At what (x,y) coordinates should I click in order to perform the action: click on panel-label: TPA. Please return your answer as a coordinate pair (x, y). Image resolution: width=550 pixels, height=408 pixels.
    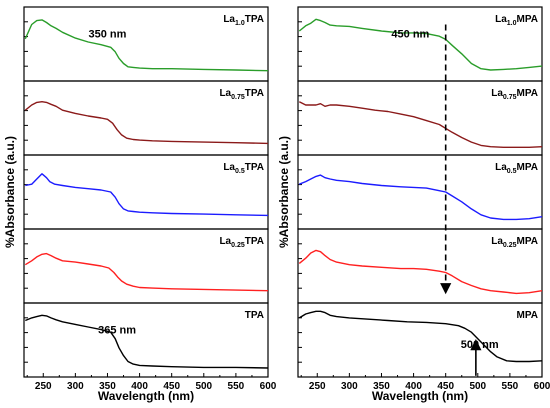
    Looking at the image, I should click on (254, 315).